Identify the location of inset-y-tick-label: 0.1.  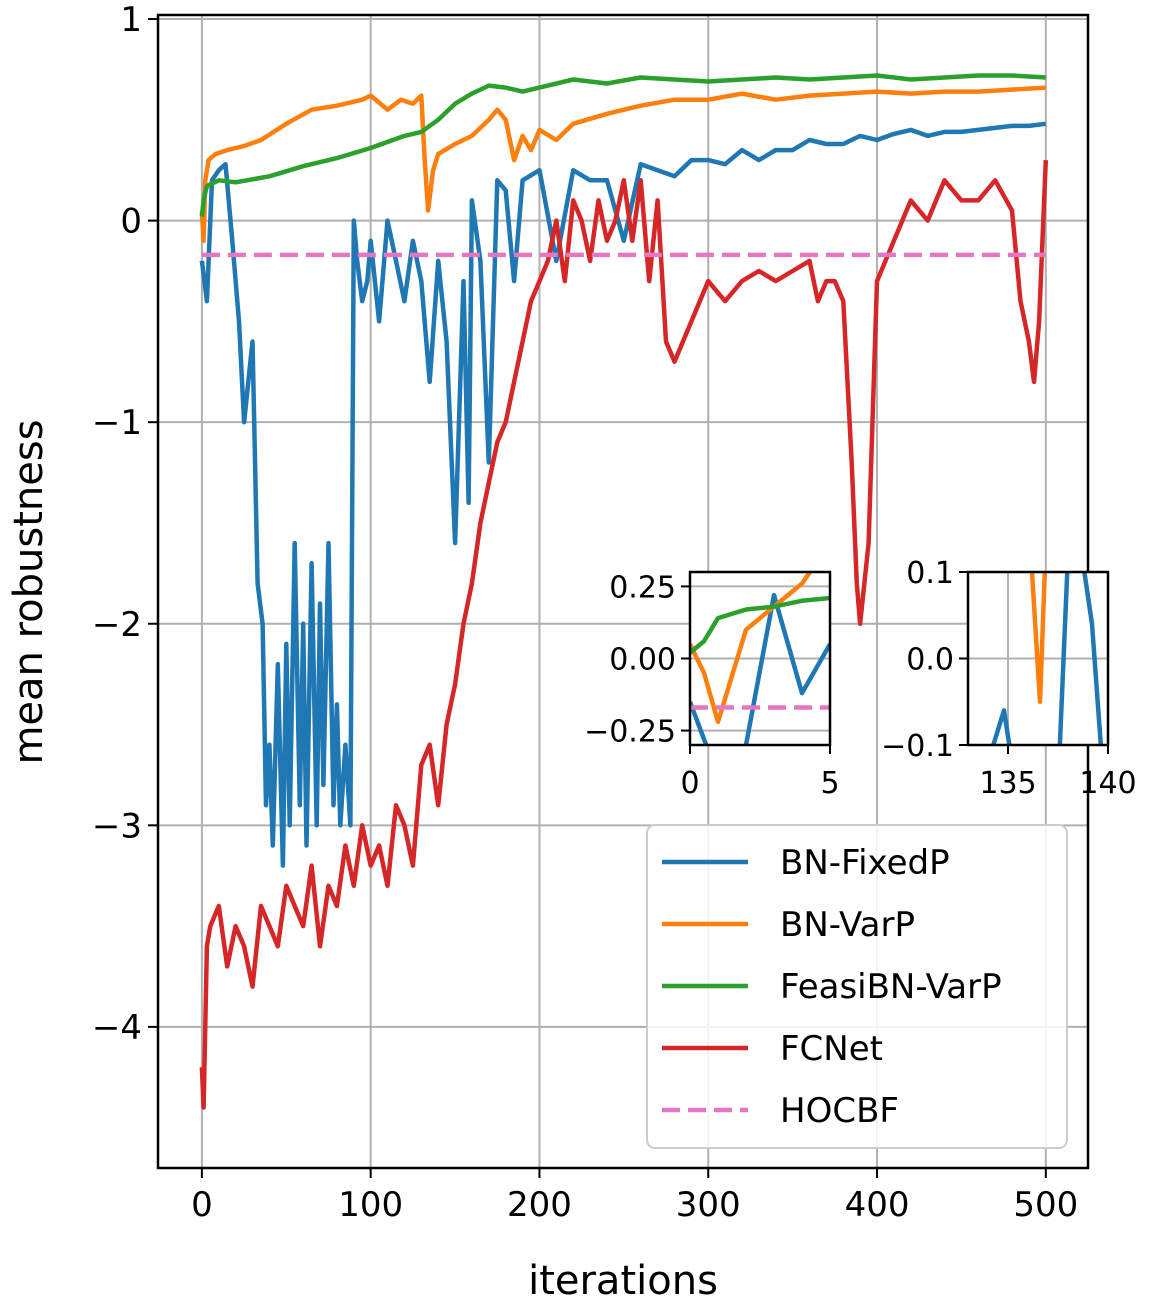
(930, 573).